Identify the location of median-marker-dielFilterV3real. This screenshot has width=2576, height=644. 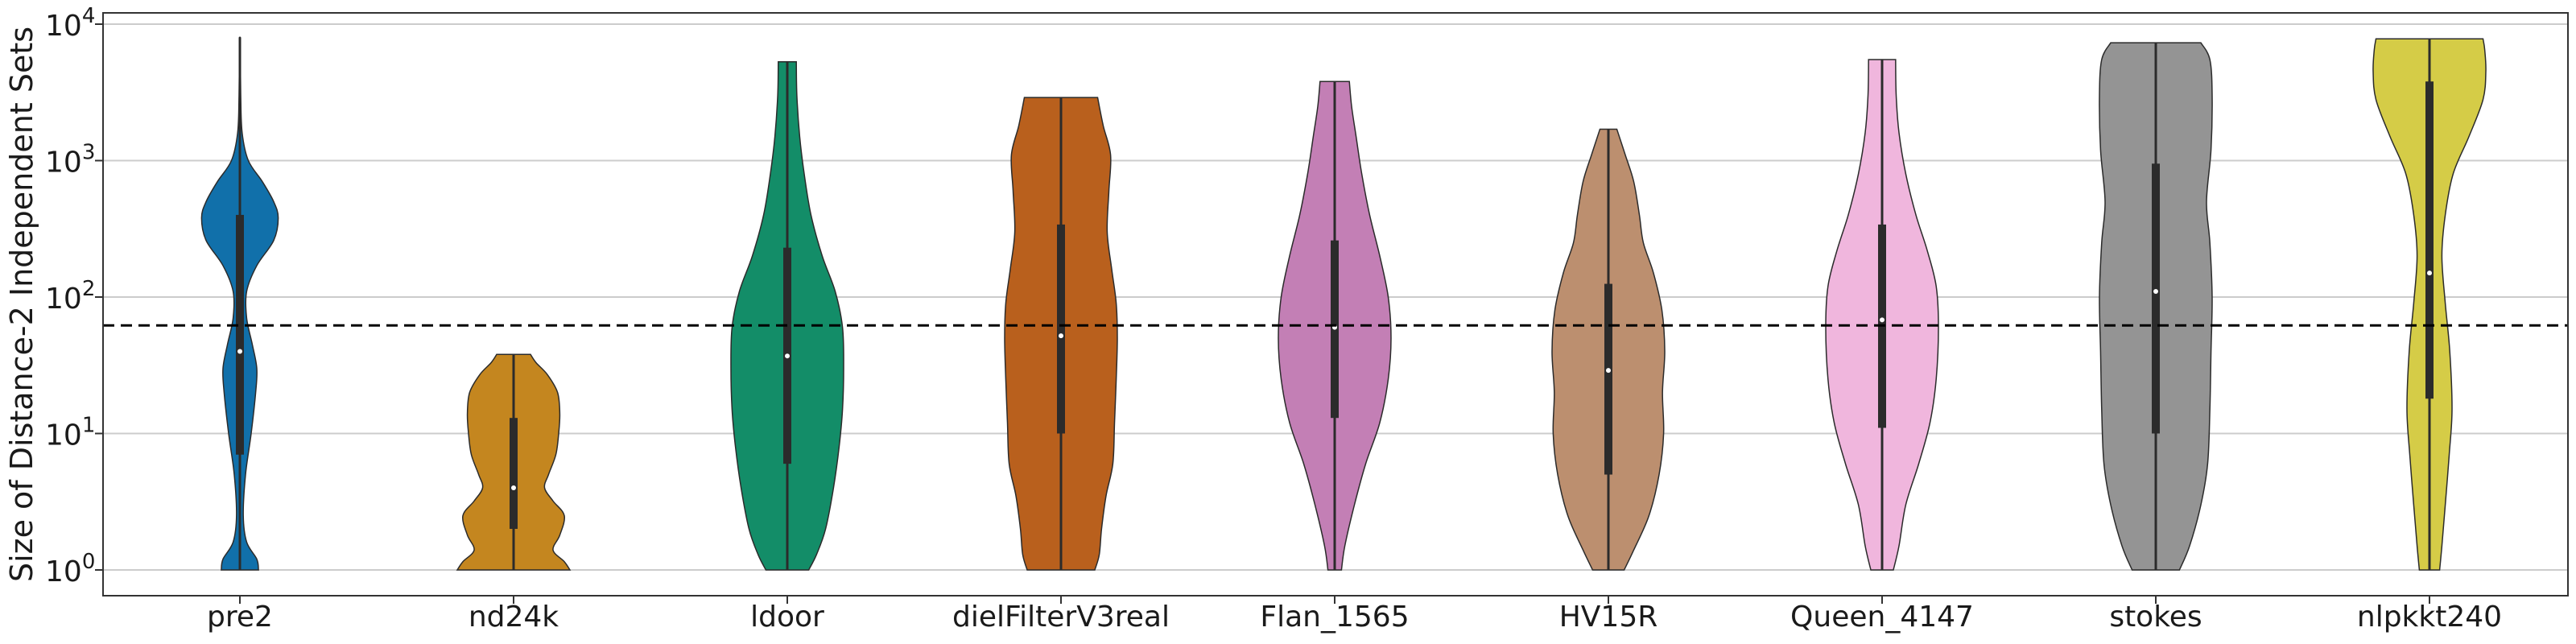
(1061, 336).